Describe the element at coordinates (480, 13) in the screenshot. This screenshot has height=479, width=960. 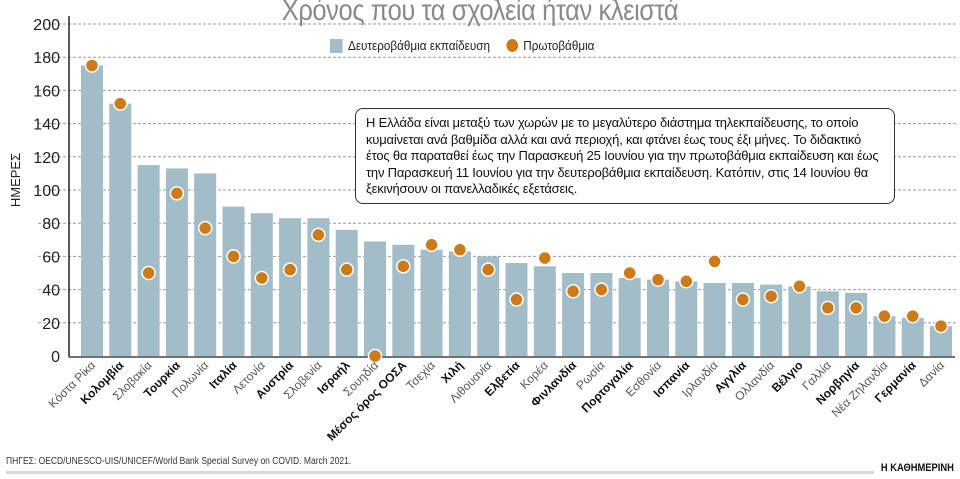
I see `chart-title: Χρόνος που τα σχολεία ήταν κλειστά` at that location.